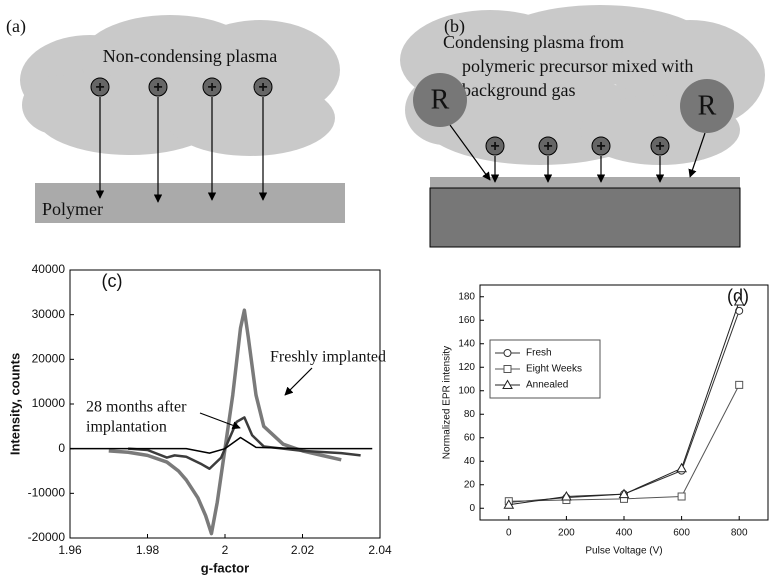  I want to click on plasma-label: Condensing plasma from, so click(533, 42).